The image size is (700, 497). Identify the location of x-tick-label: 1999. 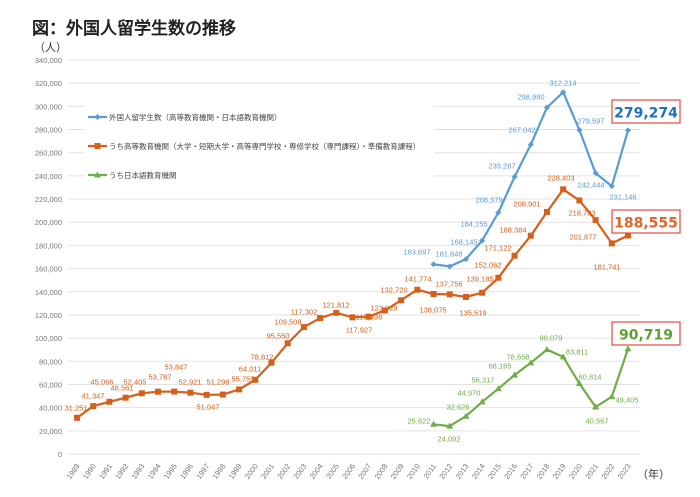
(235, 471).